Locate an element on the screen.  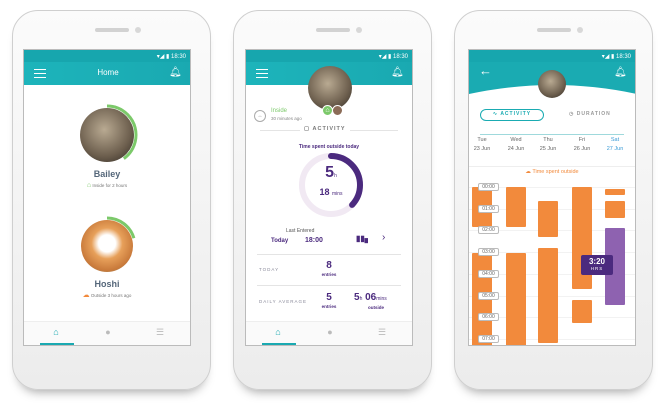
outside-bar-selected is located at coordinates (615, 266).